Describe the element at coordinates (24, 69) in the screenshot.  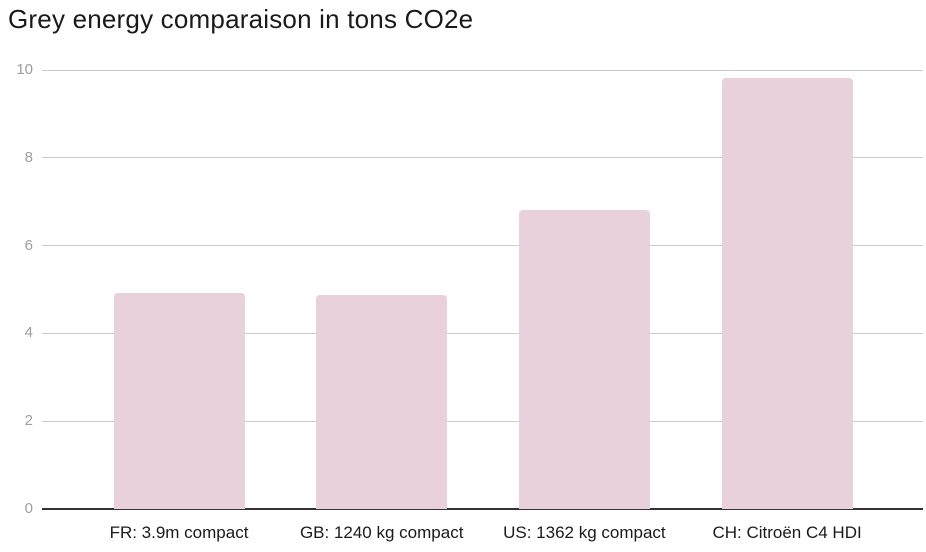
I see `y-tick-label-10: 10` at that location.